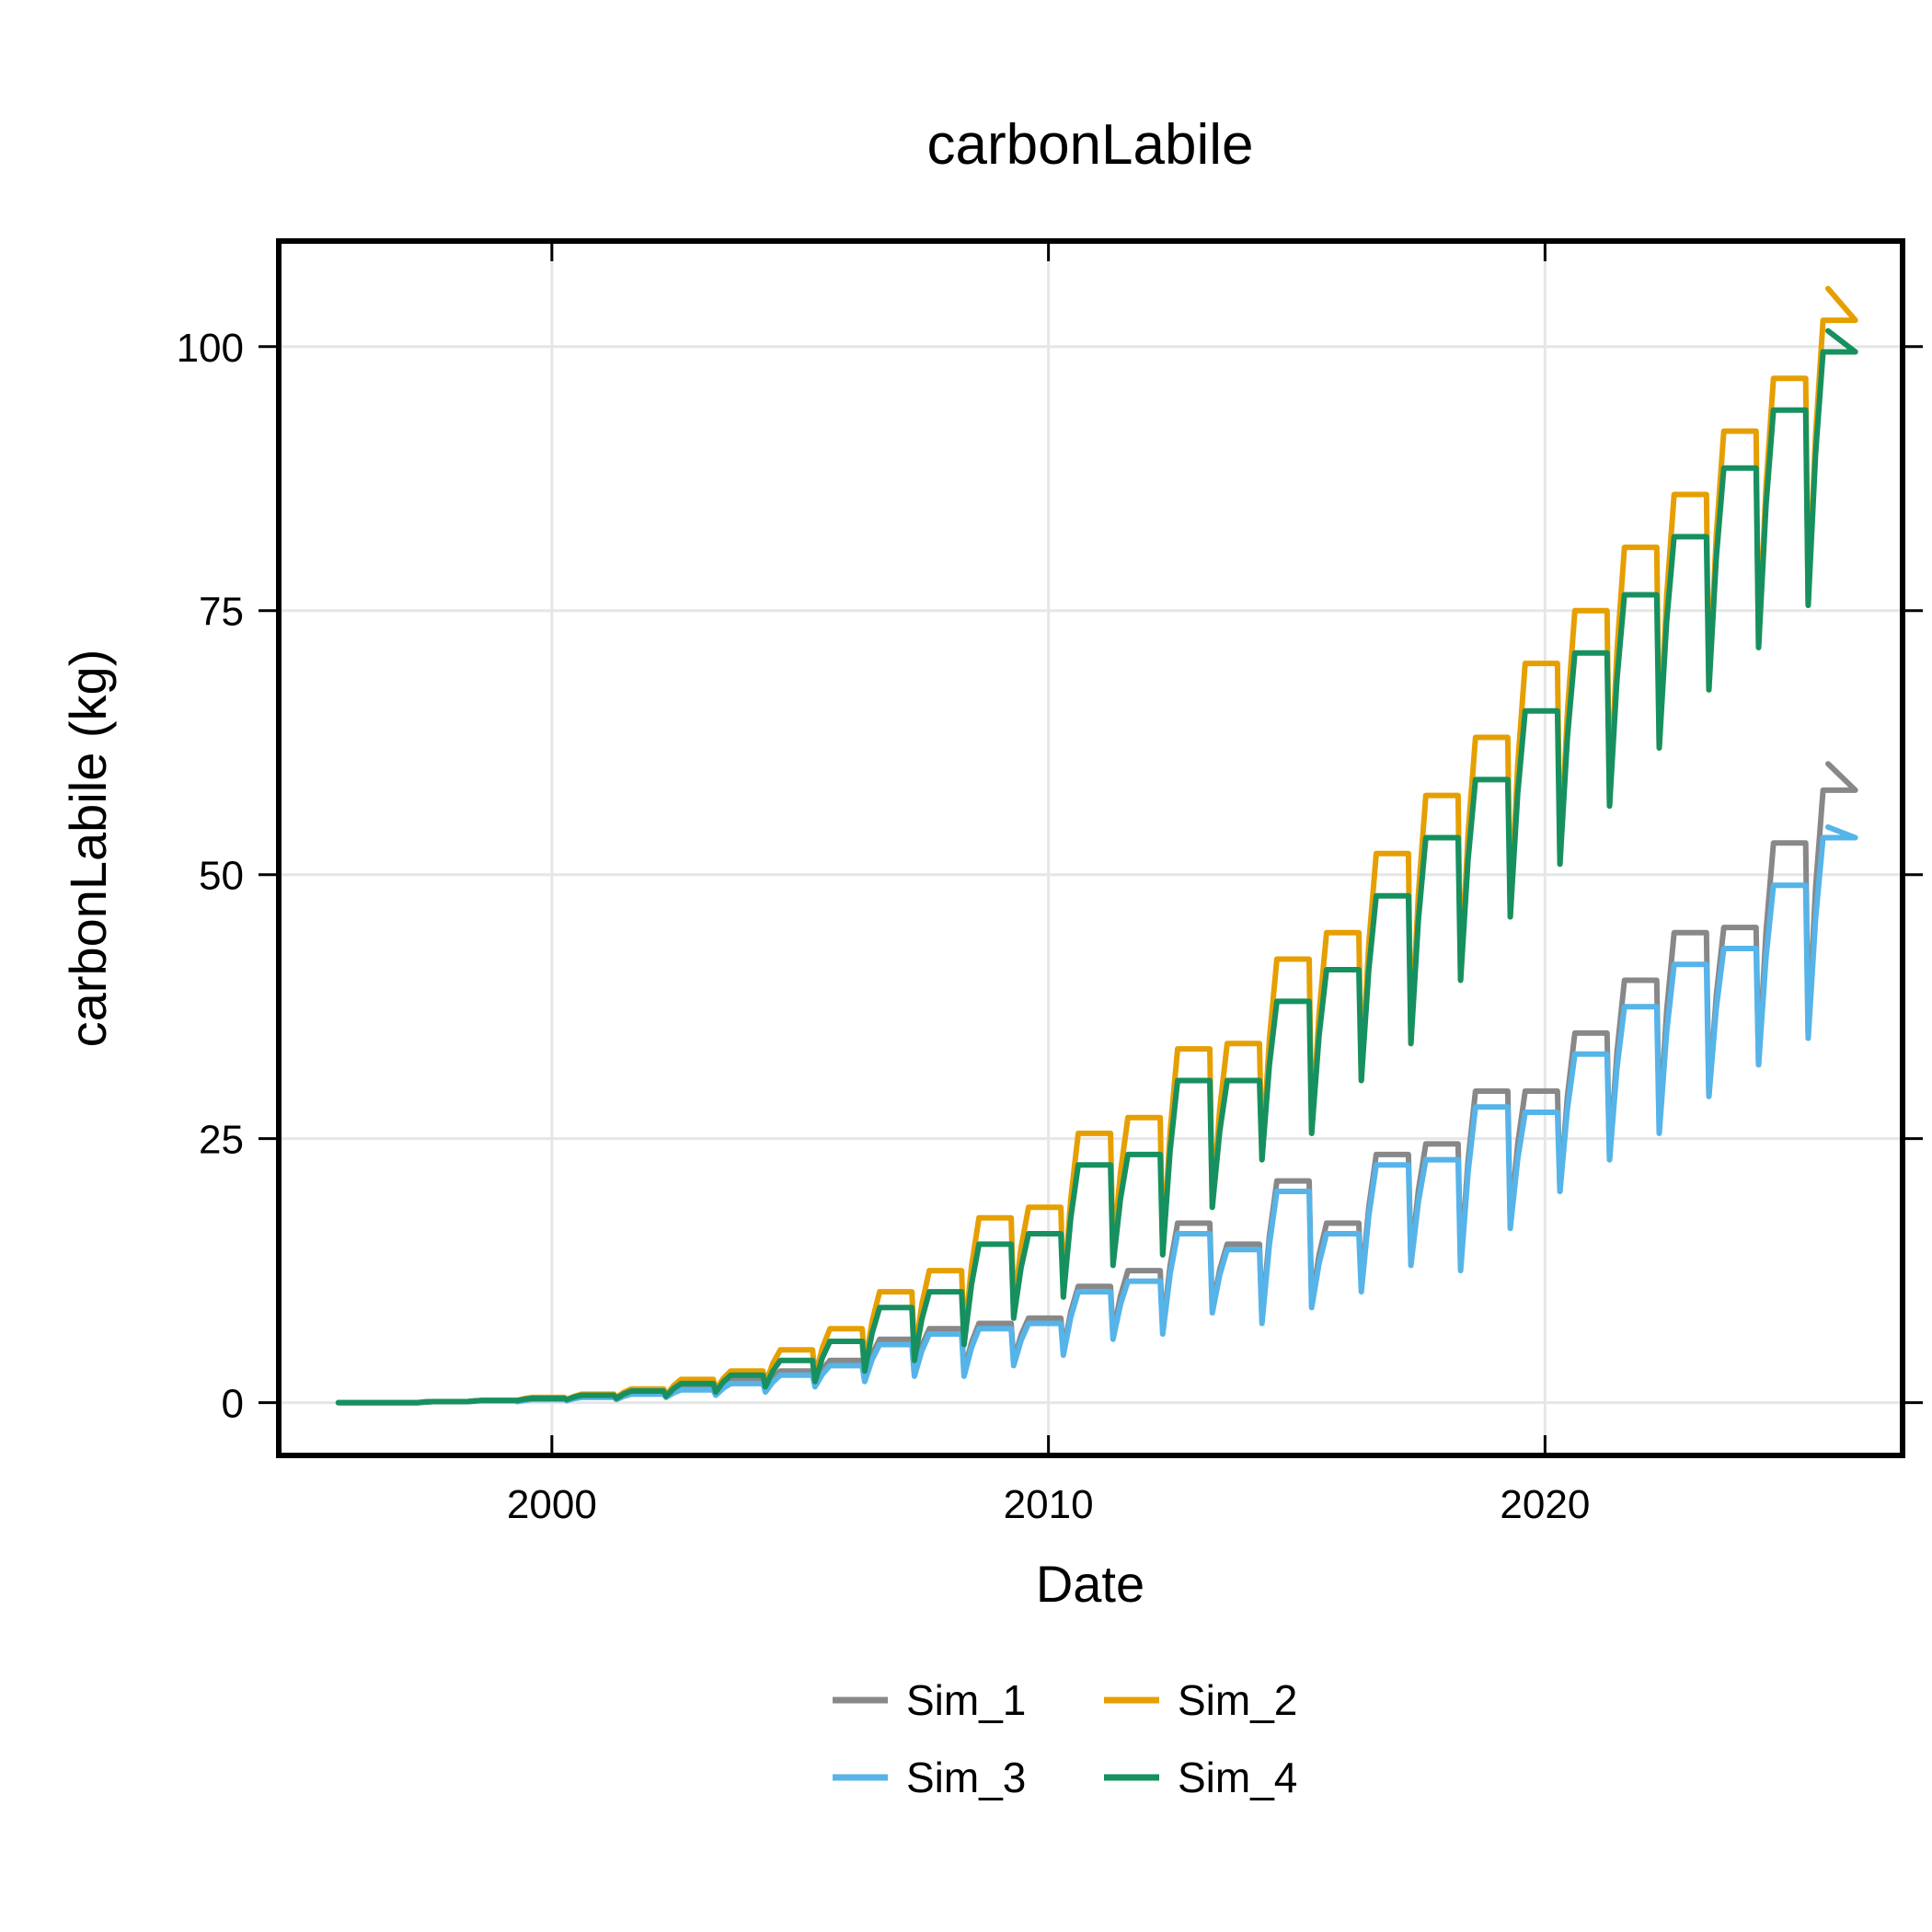 This screenshot has width=1932, height=1932. Describe the element at coordinates (966, 1700) in the screenshot. I see `legend-label: Sim_1` at that location.